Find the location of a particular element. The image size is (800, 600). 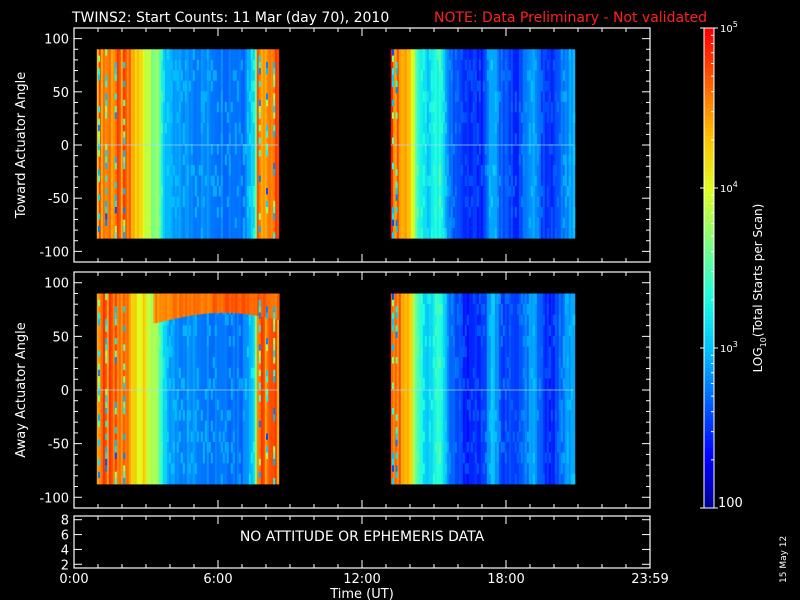

heatmap-zero-line is located at coordinates (187, 390).